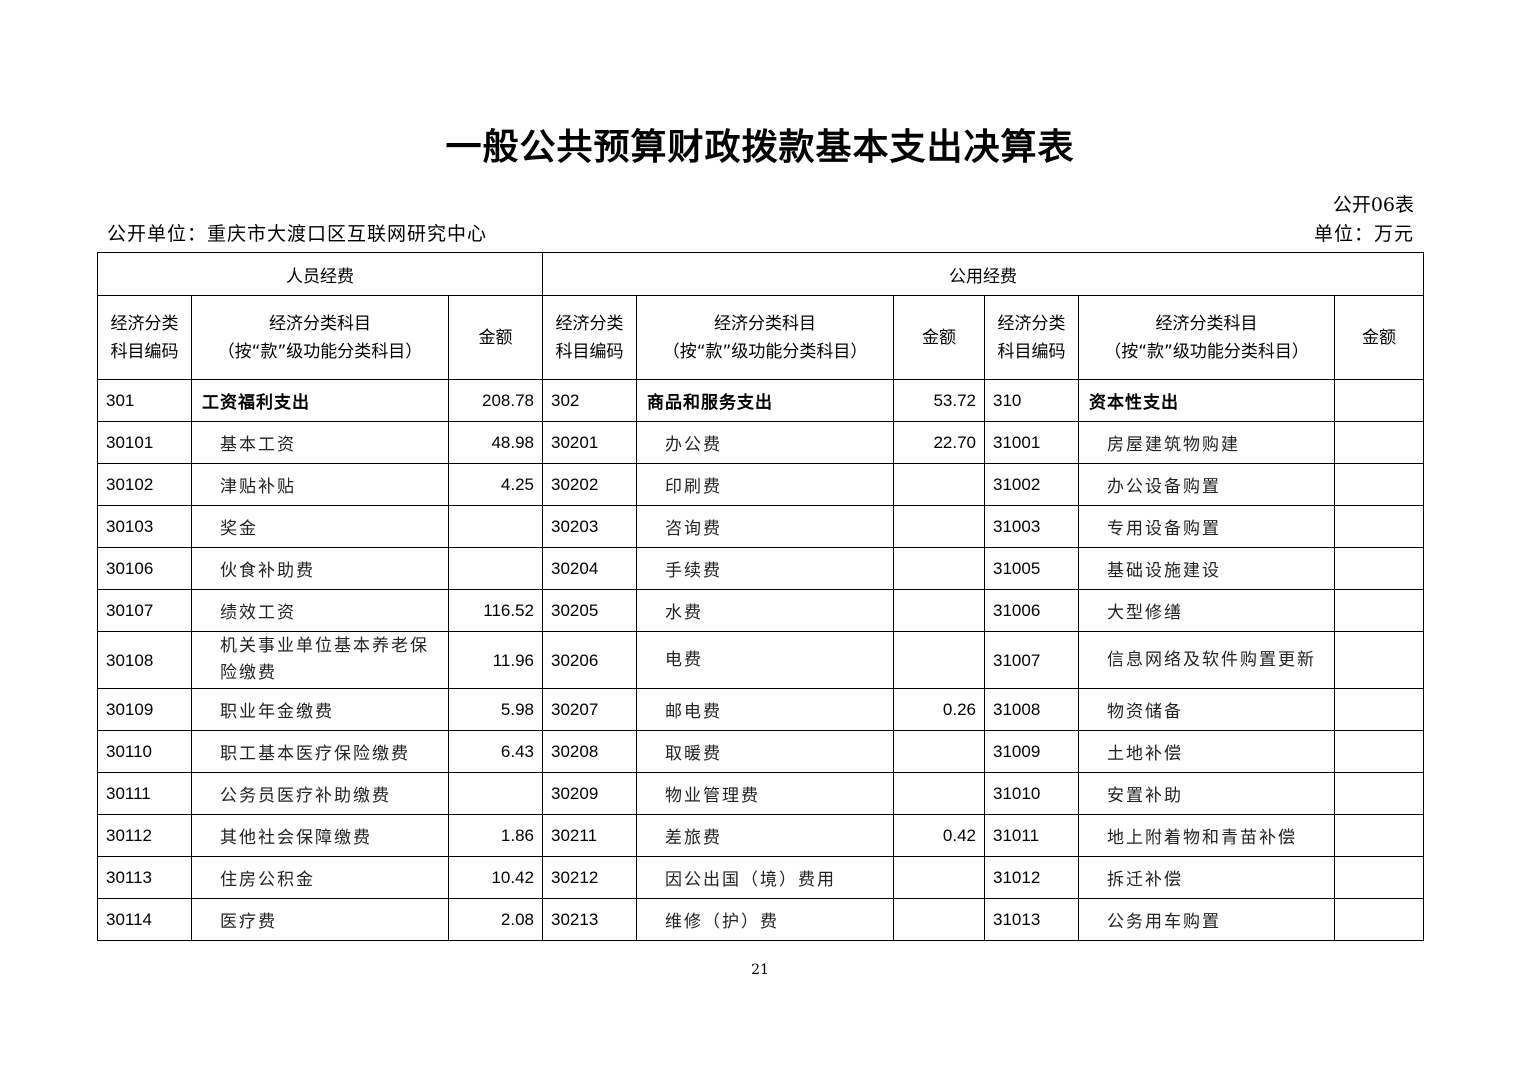 Image resolution: width=1520 pixels, height=1074 pixels. I want to click on code-cell: 31002, so click(1032, 484).